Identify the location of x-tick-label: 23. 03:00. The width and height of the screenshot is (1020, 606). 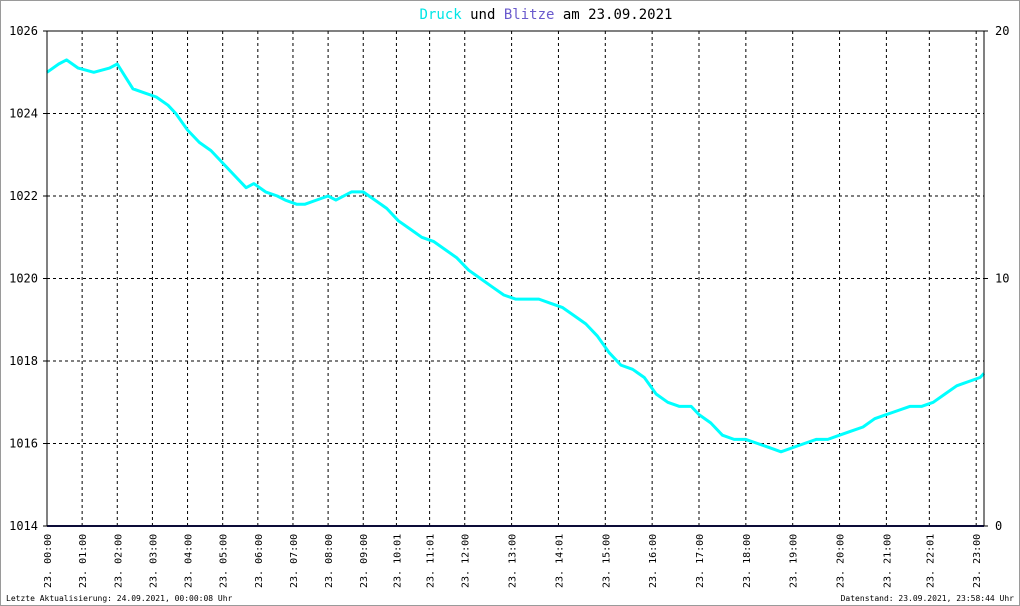
(153, 561).